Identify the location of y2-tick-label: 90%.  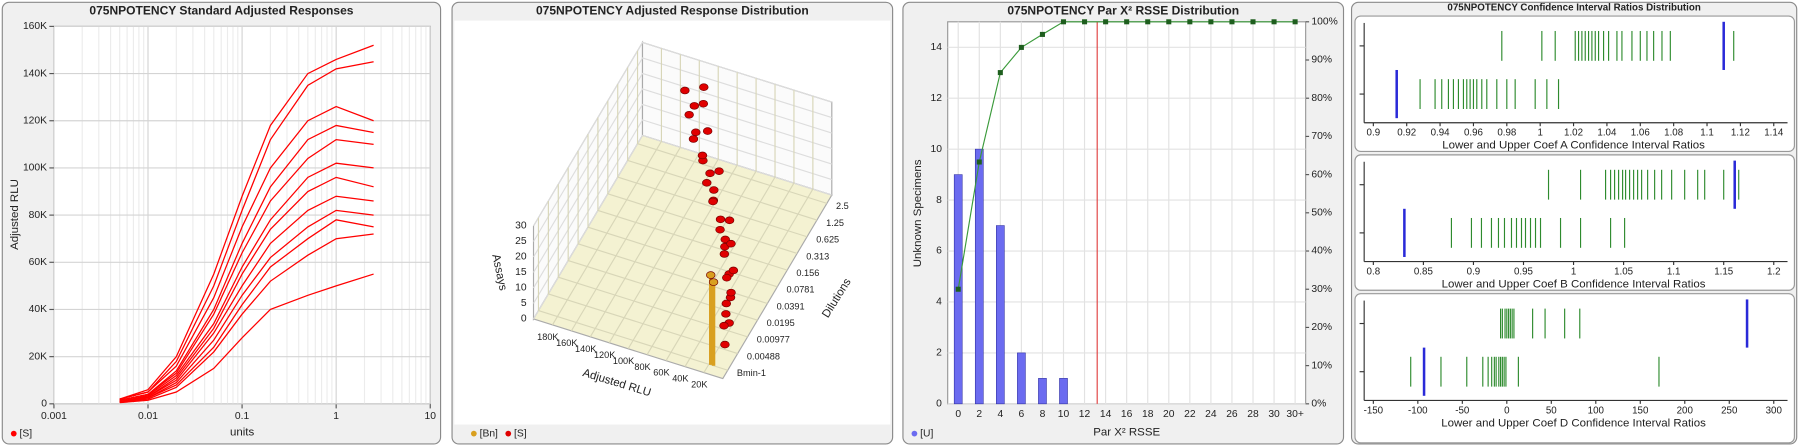
(1321, 60).